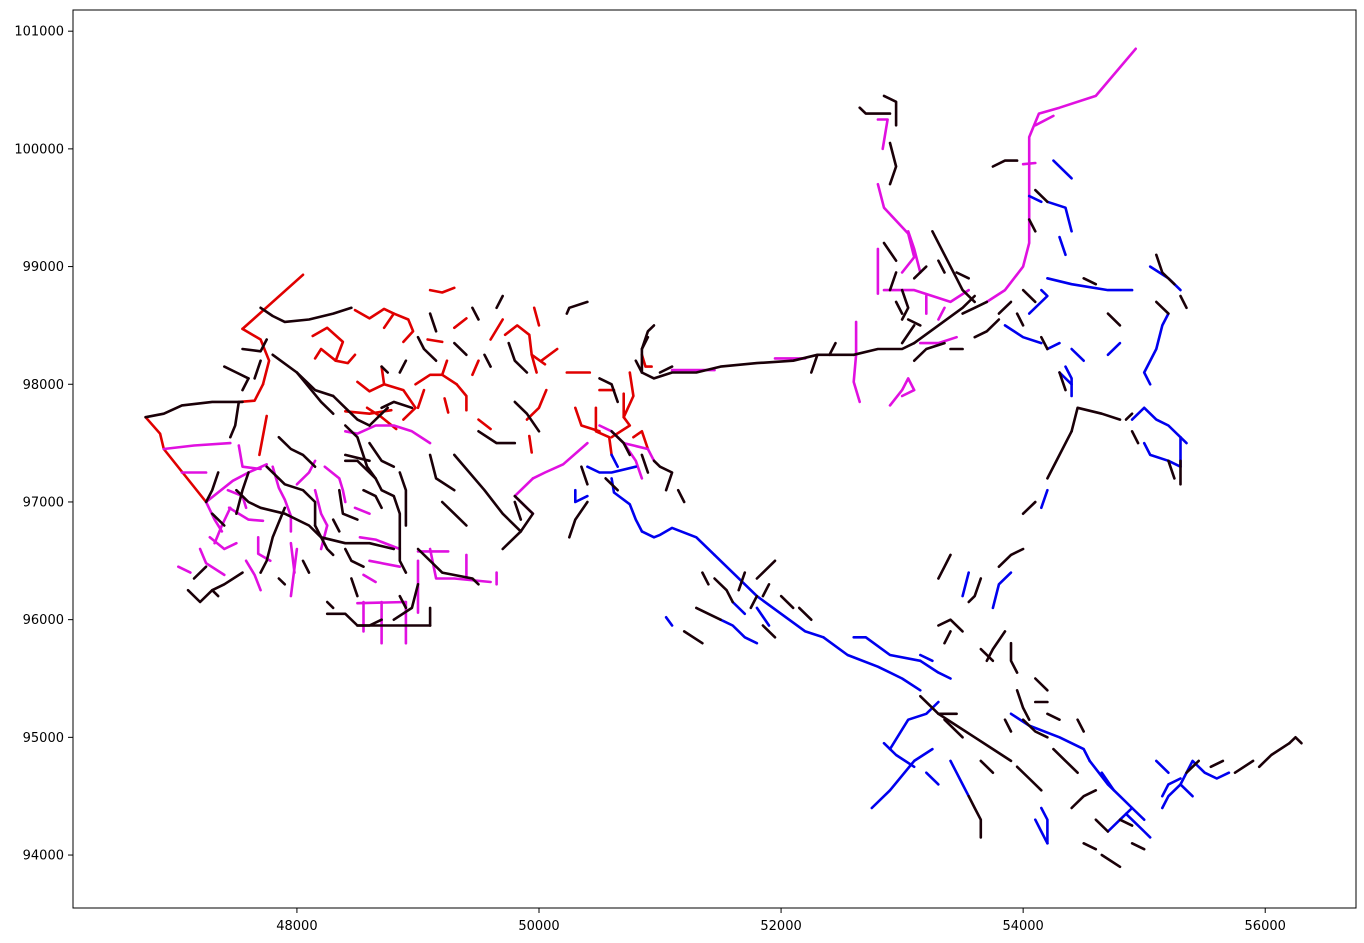  Describe the element at coordinates (538, 926) in the screenshot. I see `x-tick-label: 50000` at that location.